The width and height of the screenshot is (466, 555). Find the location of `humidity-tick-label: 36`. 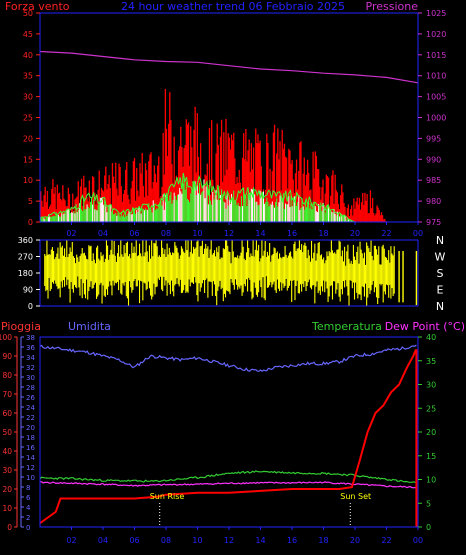

humidity-tick-label: 36 is located at coordinates (30, 348).